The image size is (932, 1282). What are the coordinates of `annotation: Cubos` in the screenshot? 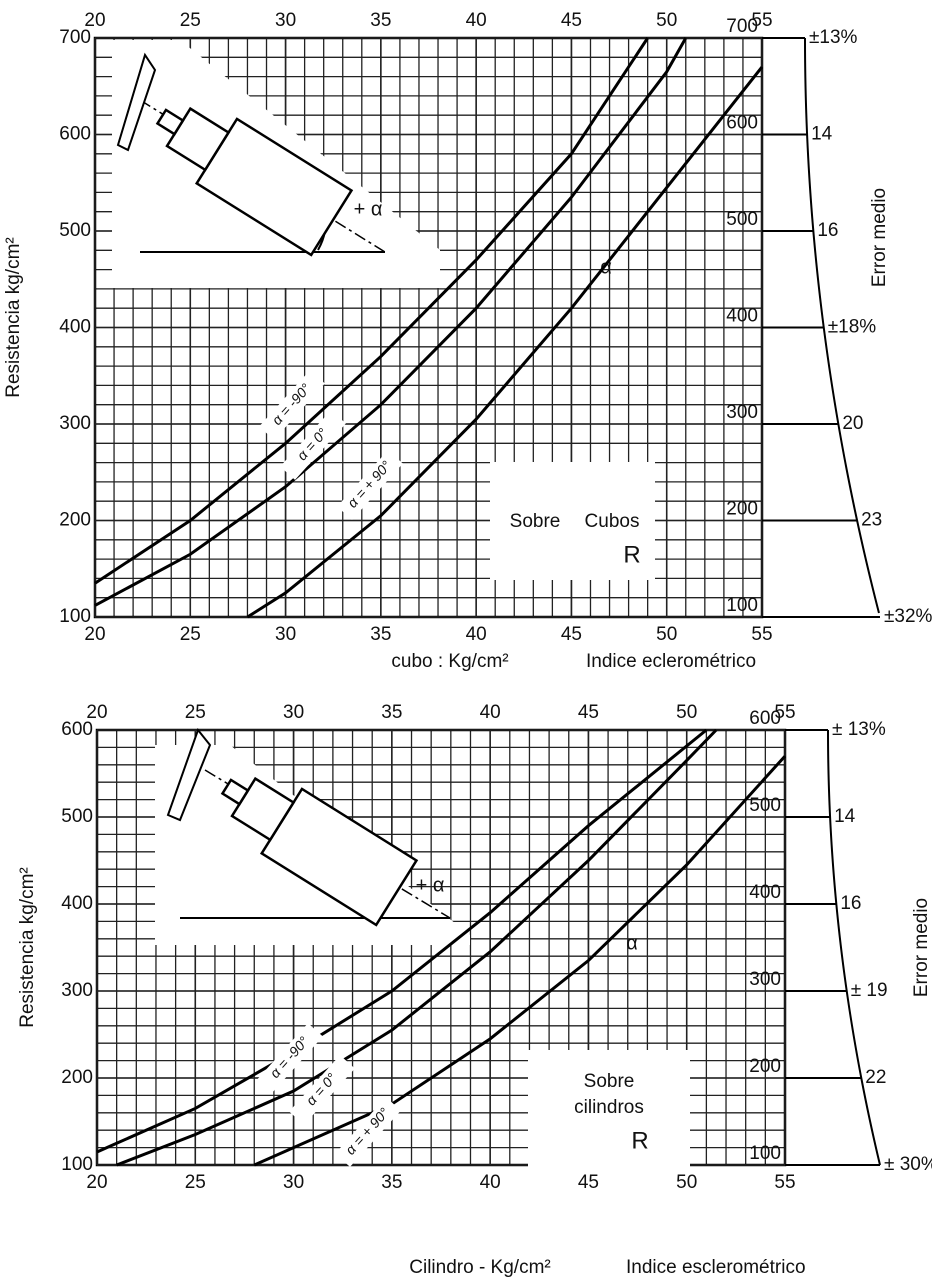 It's located at (612, 521).